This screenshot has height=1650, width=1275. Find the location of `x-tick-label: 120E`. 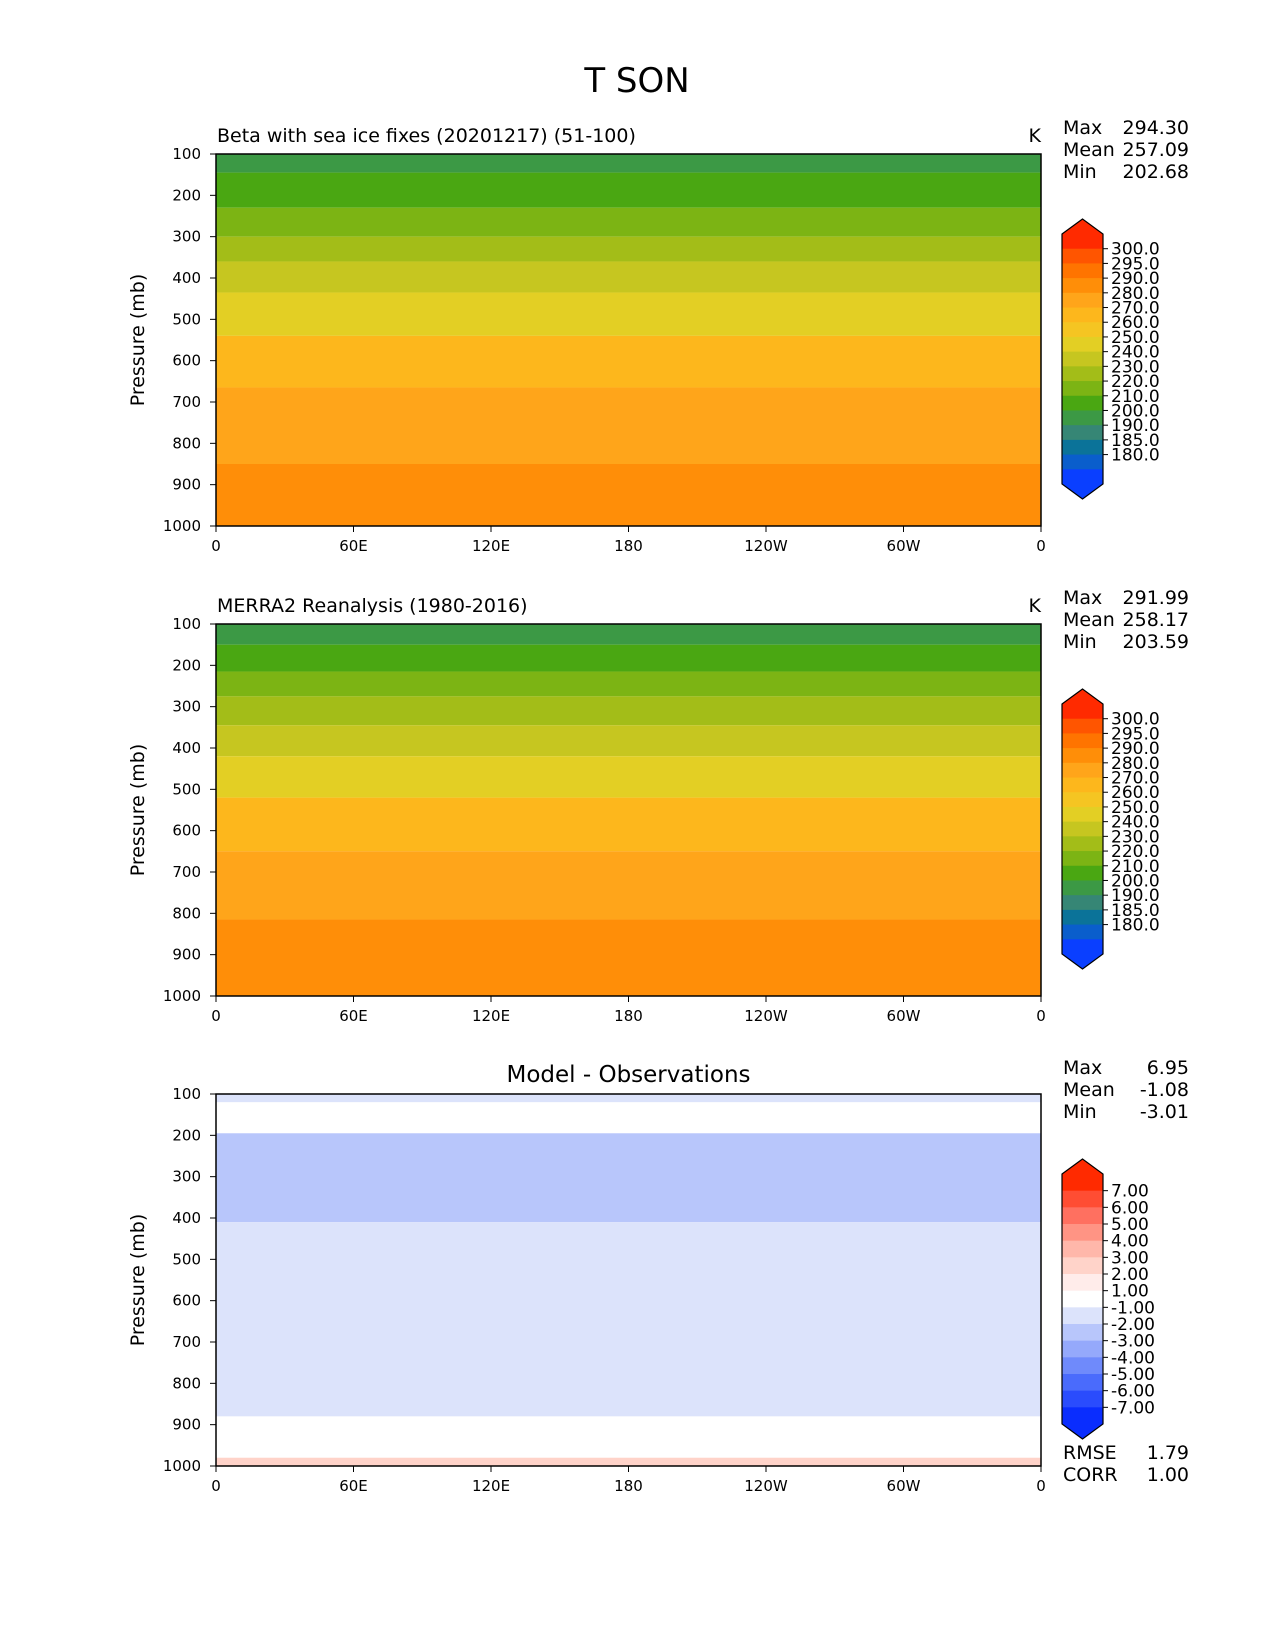

x-tick-label: 120E is located at coordinates (491, 1486).